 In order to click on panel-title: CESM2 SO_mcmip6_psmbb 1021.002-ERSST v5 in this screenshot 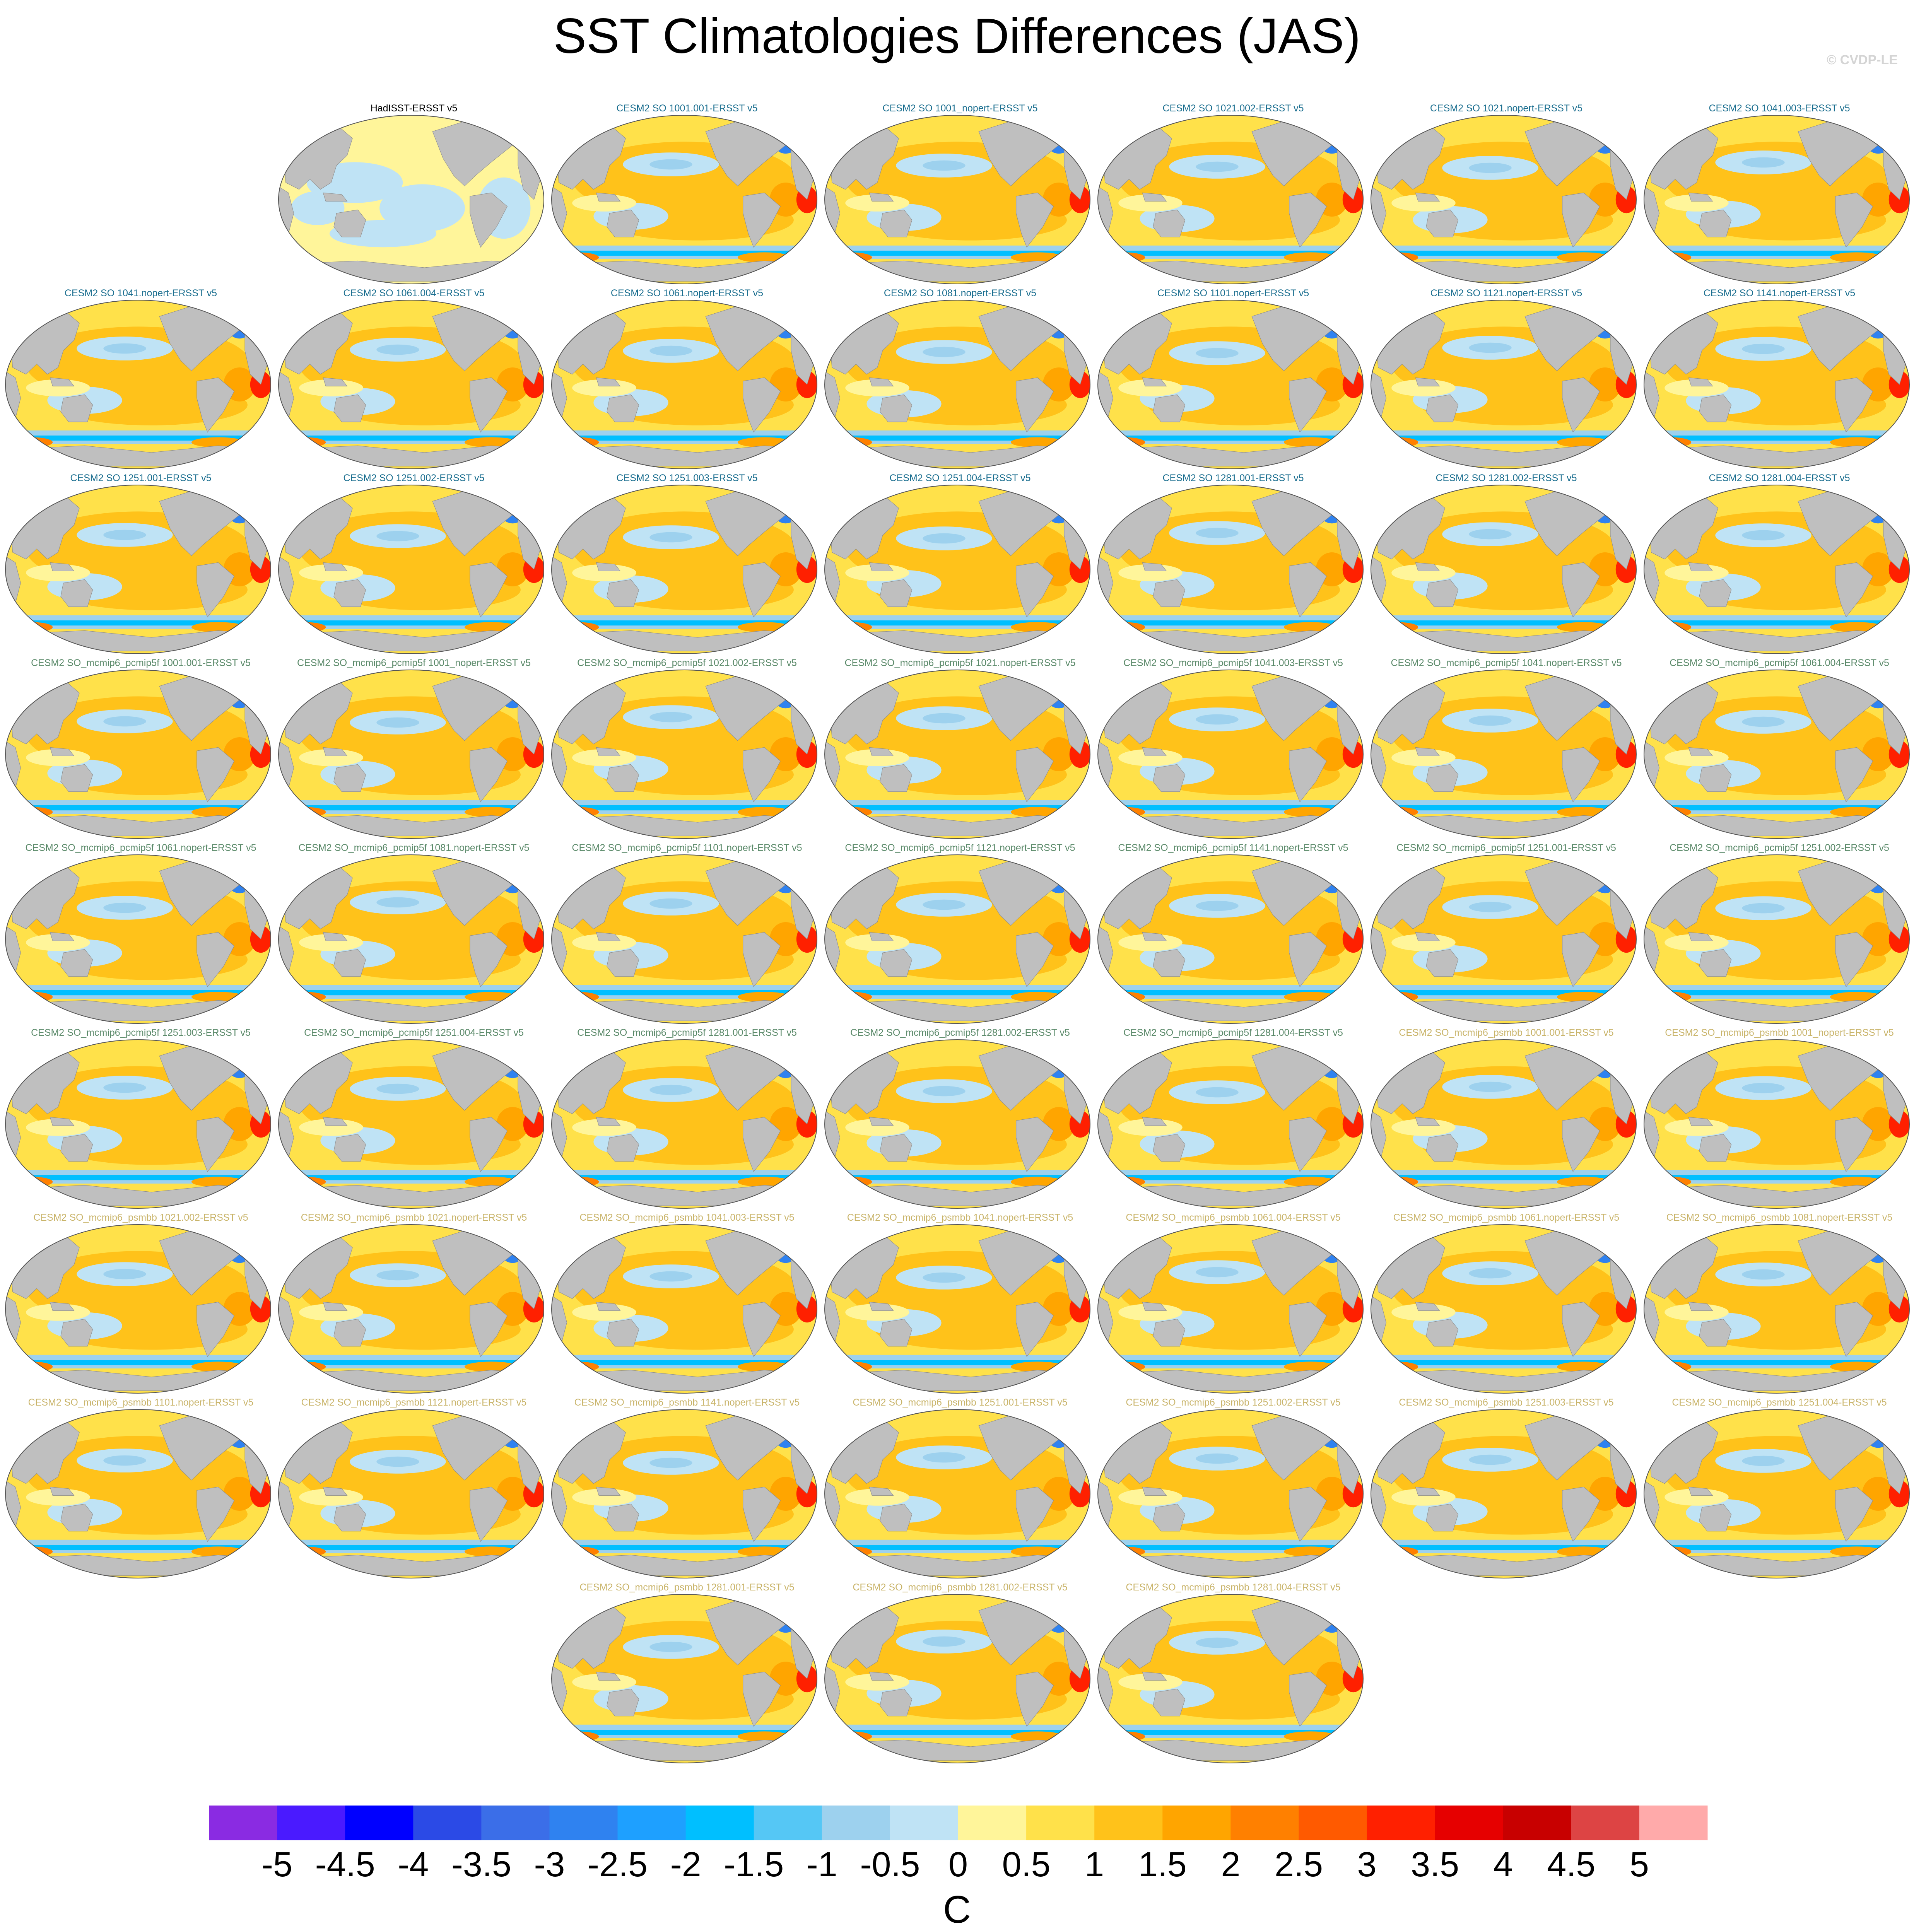, I will do `click(140, 1217)`.